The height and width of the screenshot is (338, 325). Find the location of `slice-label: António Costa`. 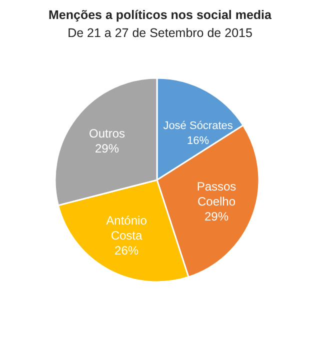

slice-label: António Costa is located at coordinates (127, 227).